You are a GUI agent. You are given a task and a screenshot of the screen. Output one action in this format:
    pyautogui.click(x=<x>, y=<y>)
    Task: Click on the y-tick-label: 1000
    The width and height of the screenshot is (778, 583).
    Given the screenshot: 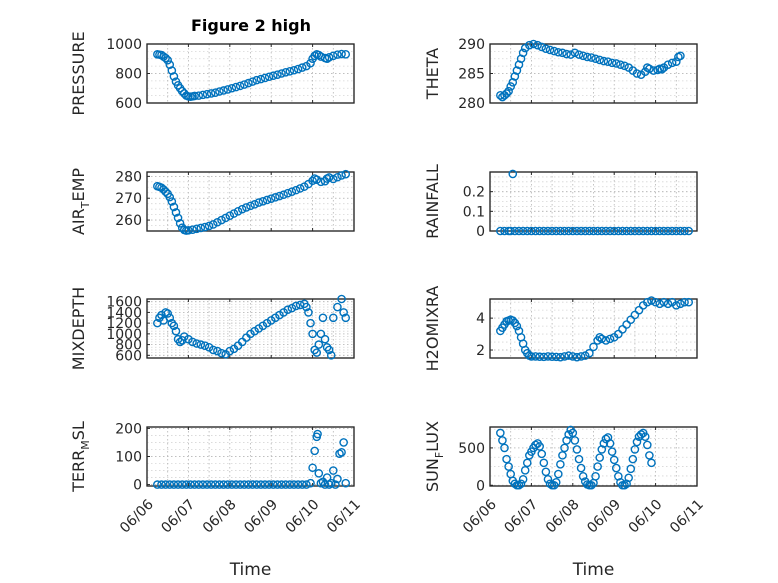 What is the action you would take?
    pyautogui.click(x=124, y=45)
    